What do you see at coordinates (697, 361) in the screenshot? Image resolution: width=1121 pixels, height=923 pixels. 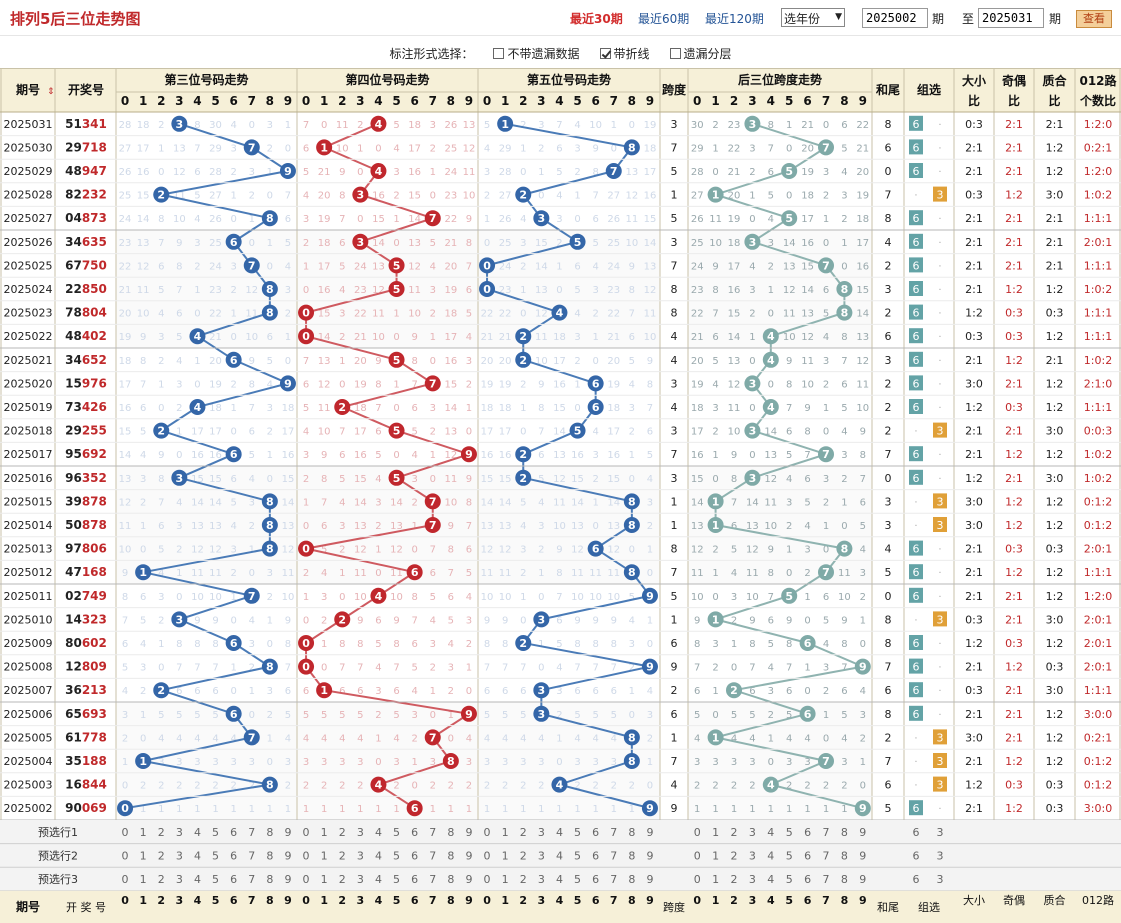 I see `miss-value: 20` at bounding box center [697, 361].